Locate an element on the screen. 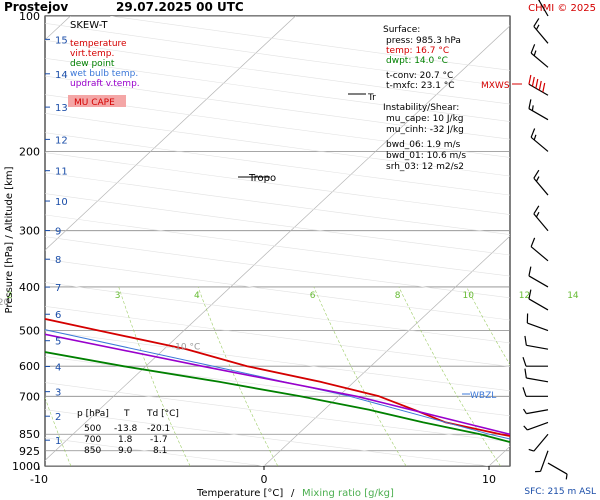  legend-item-dew-point: dew point is located at coordinates (92, 64).